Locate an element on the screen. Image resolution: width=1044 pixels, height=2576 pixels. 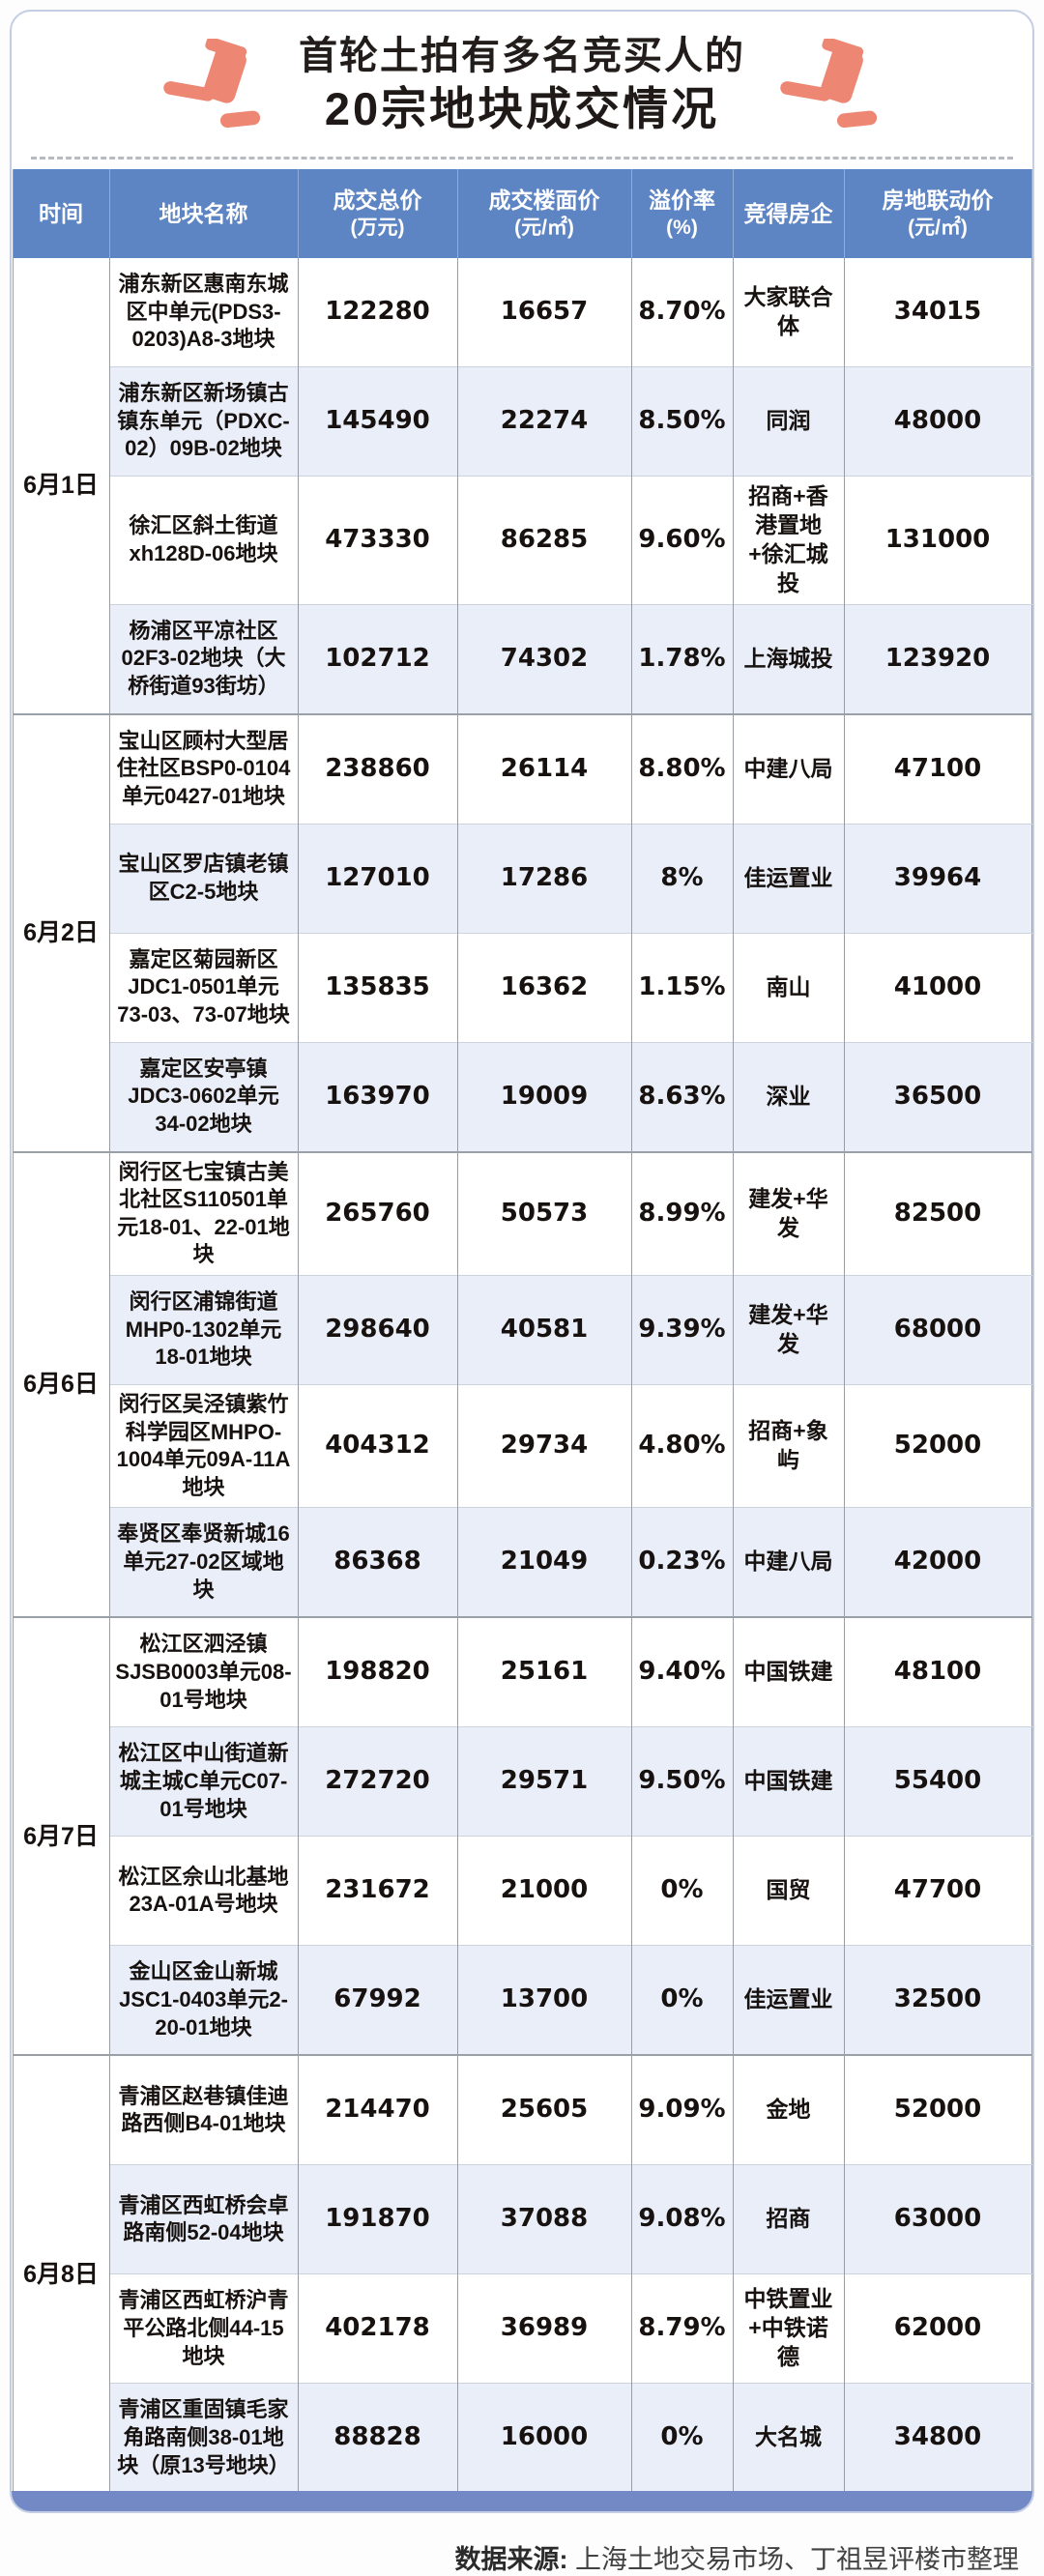
cell-floor-price: 25161 is located at coordinates (545, 1671).